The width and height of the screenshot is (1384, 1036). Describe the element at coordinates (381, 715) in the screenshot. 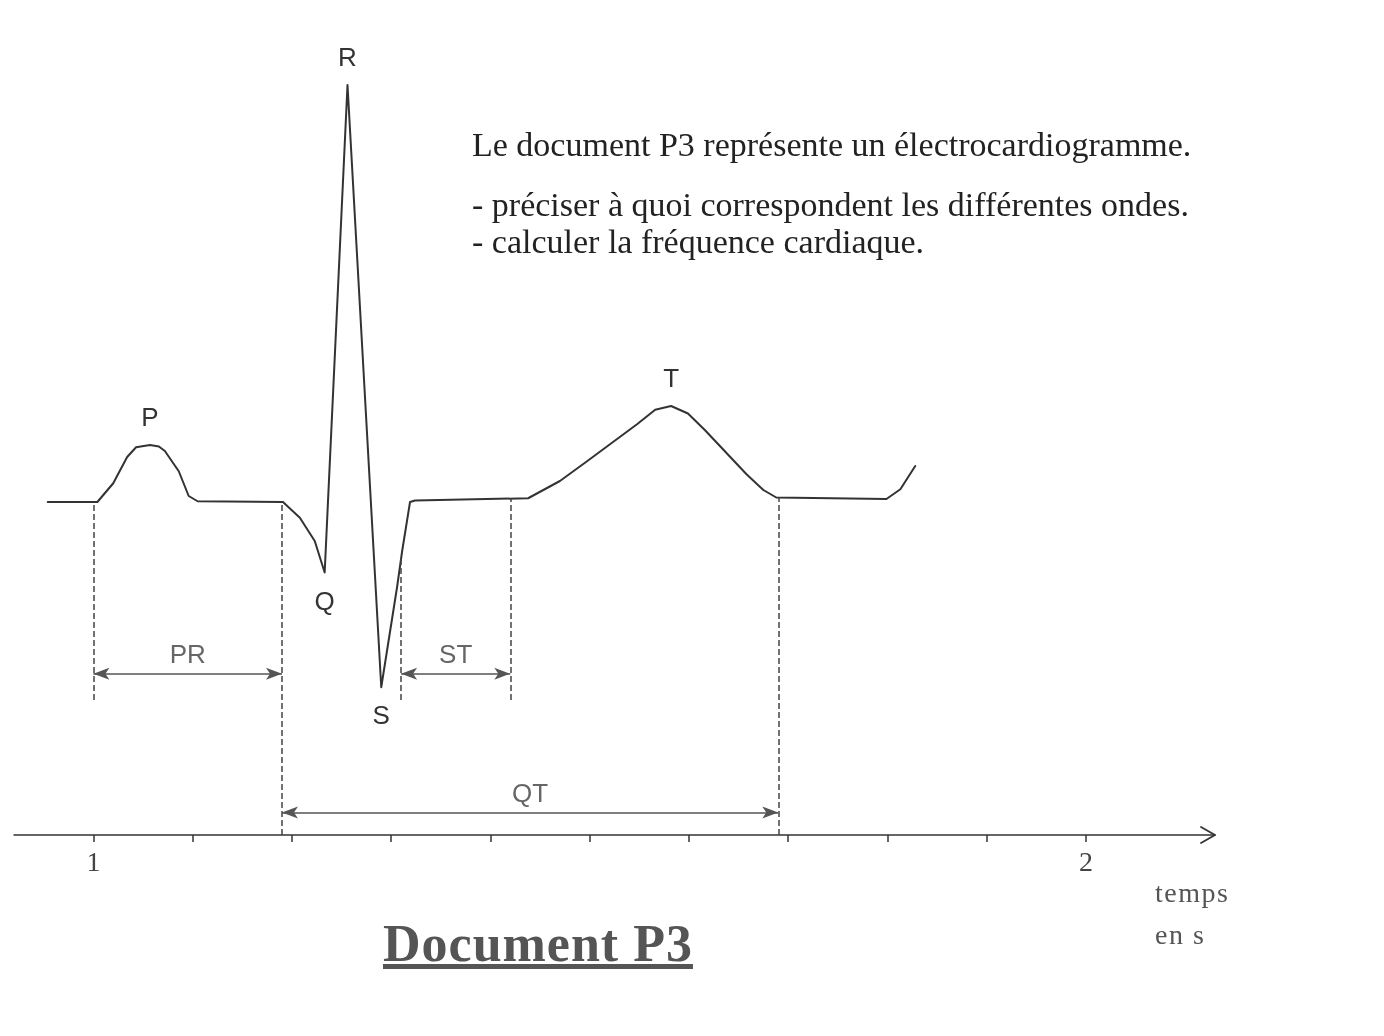

I see `annotation: S` at that location.